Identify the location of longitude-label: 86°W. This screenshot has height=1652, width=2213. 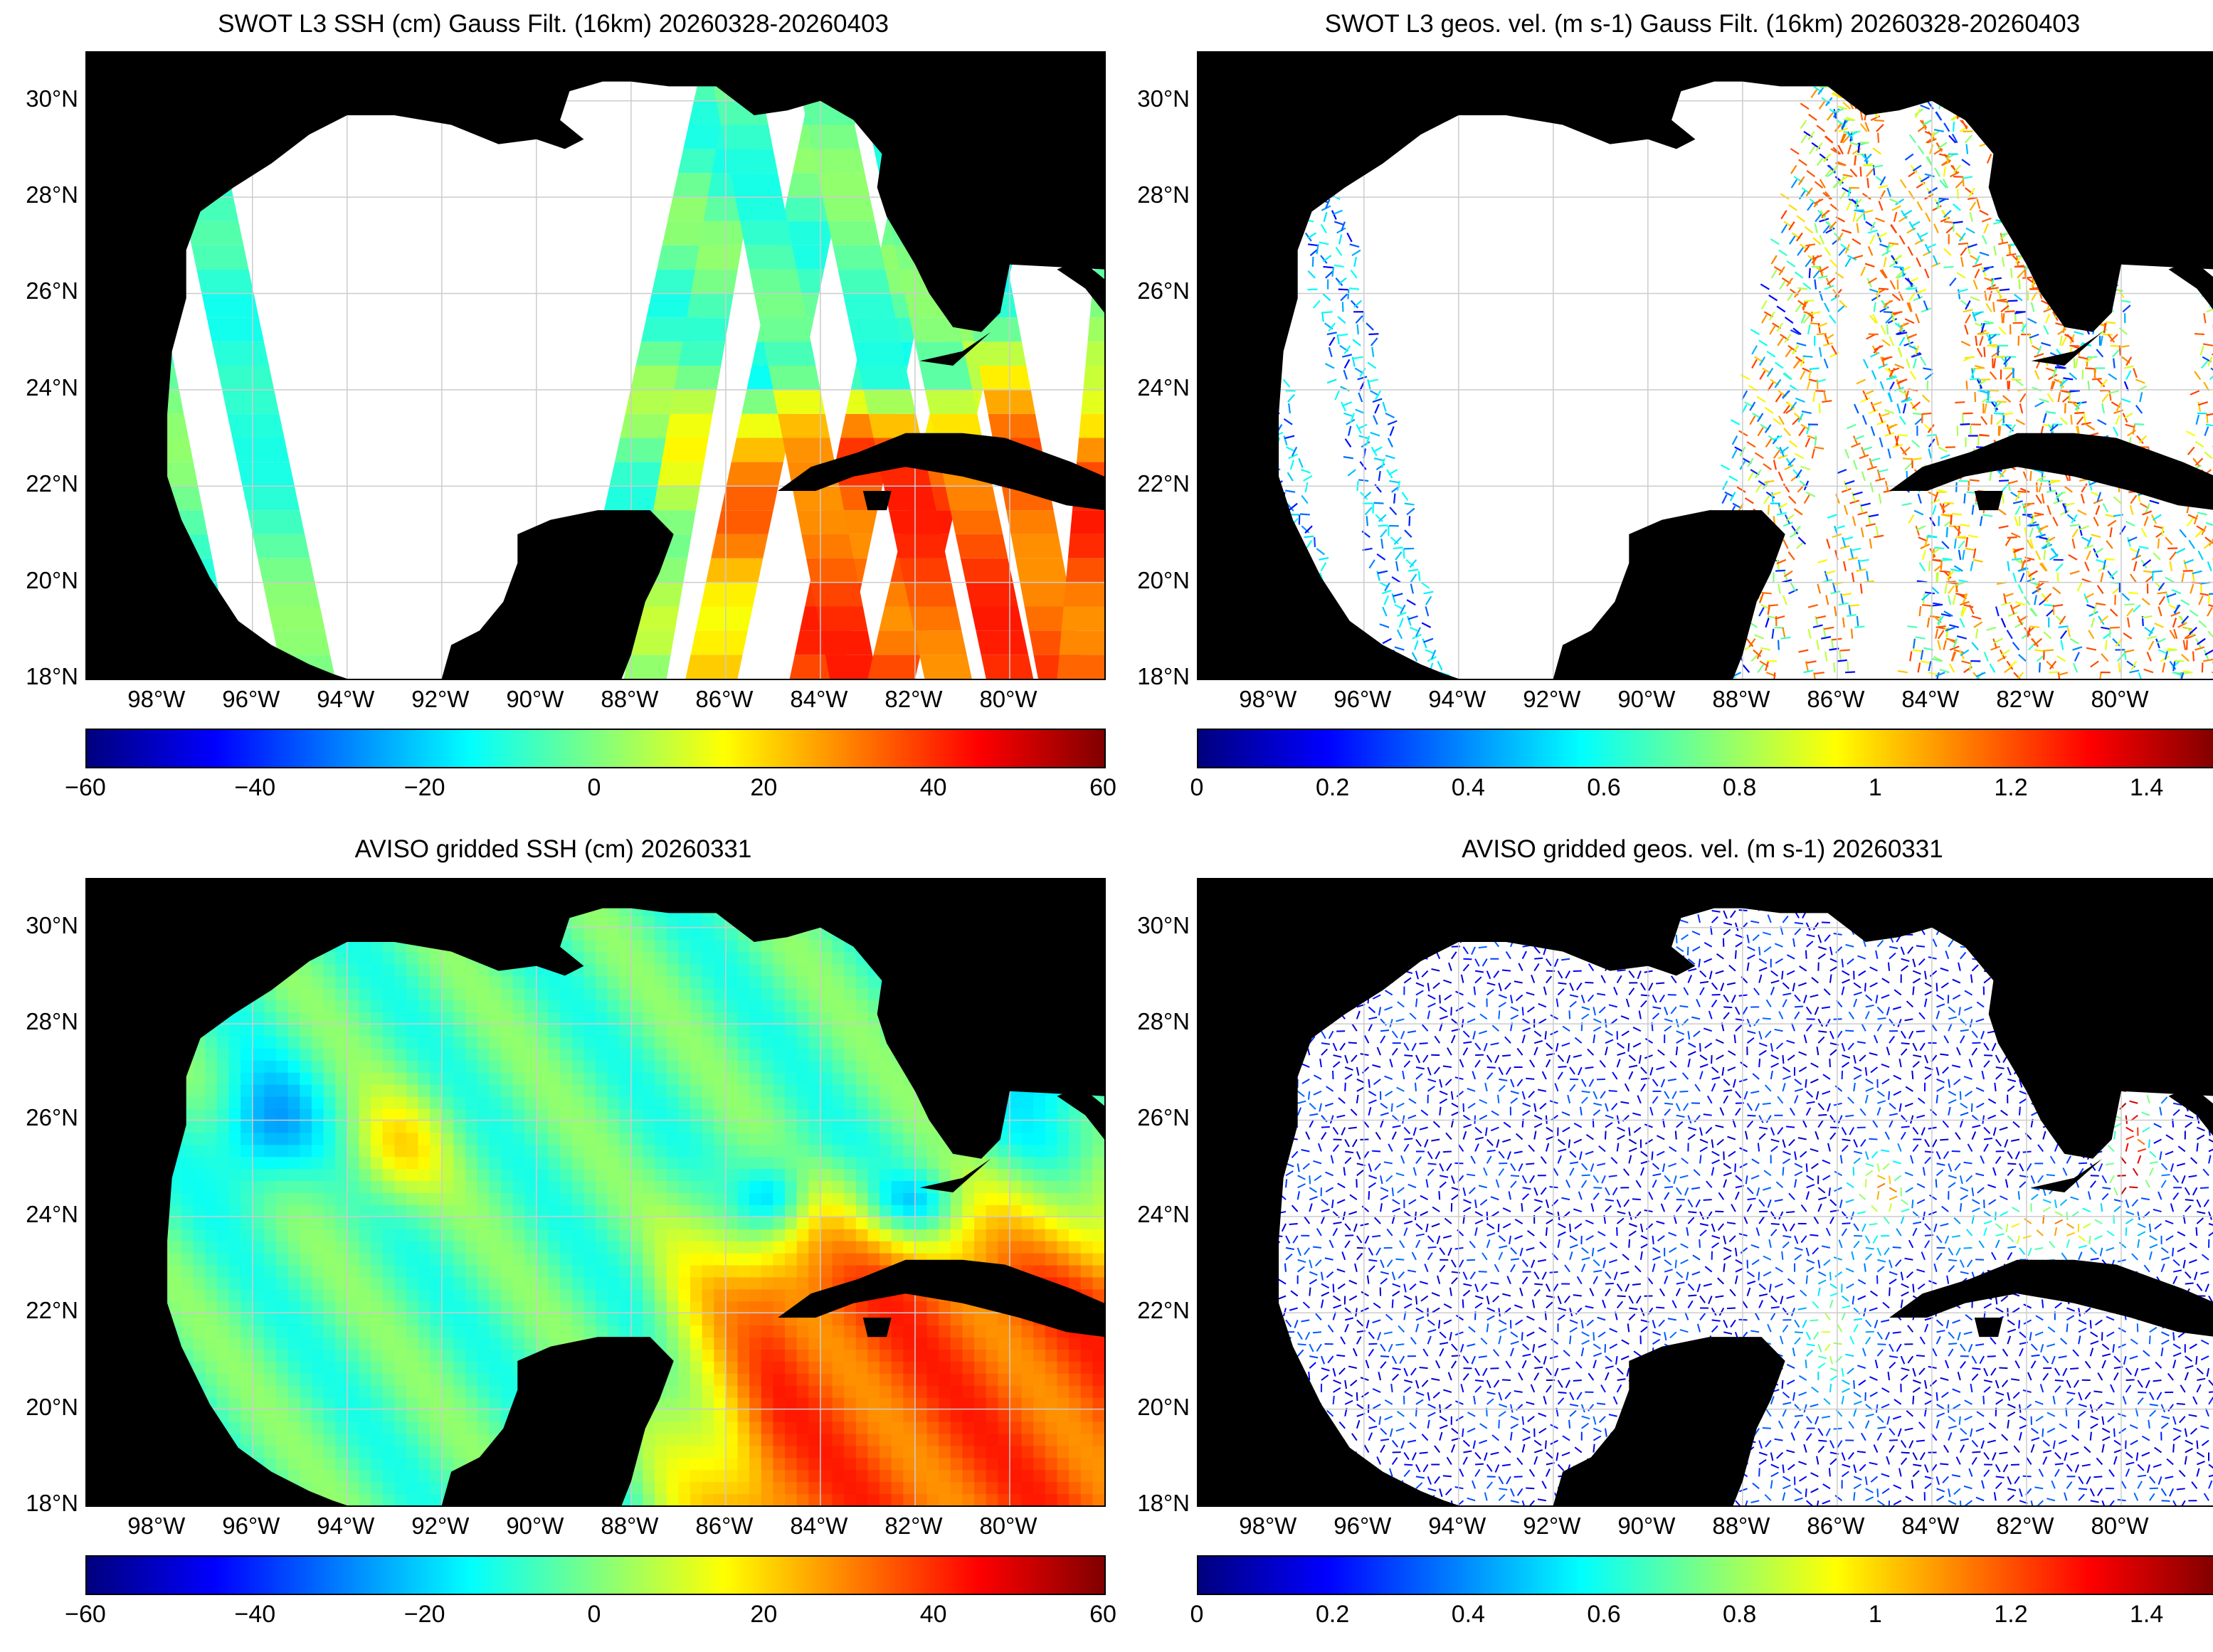
(724, 699).